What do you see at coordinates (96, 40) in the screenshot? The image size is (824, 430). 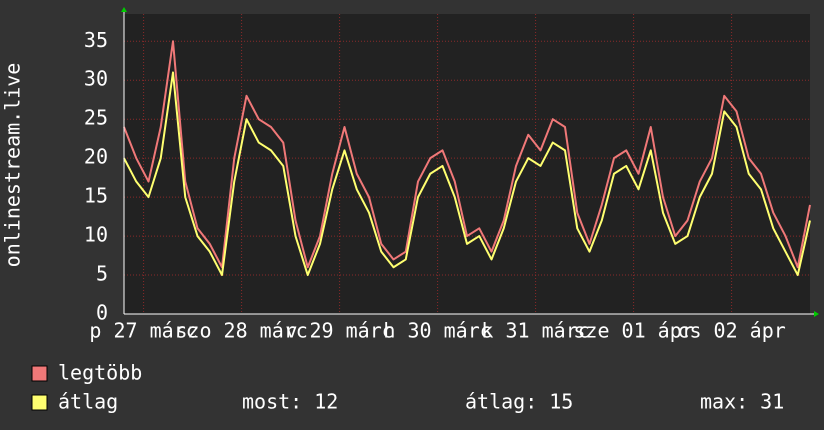 I see `y-tick-label: 35` at bounding box center [96, 40].